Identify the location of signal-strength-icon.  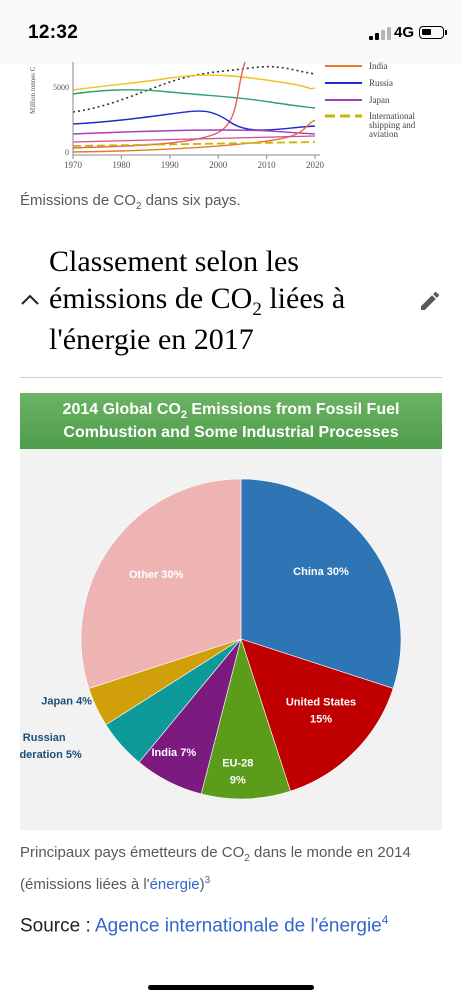
(380, 33).